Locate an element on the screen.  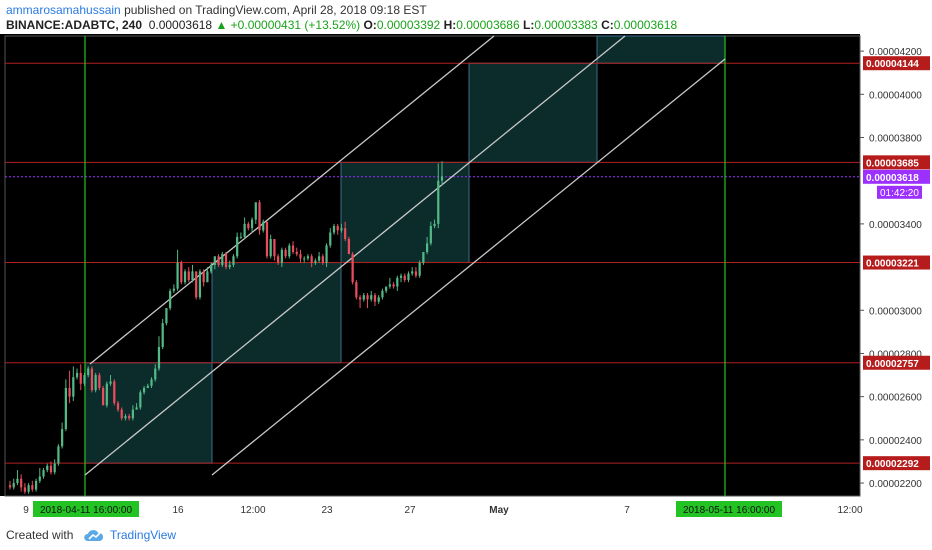
price-tick-label: 0.00004000 is located at coordinates (895, 95).